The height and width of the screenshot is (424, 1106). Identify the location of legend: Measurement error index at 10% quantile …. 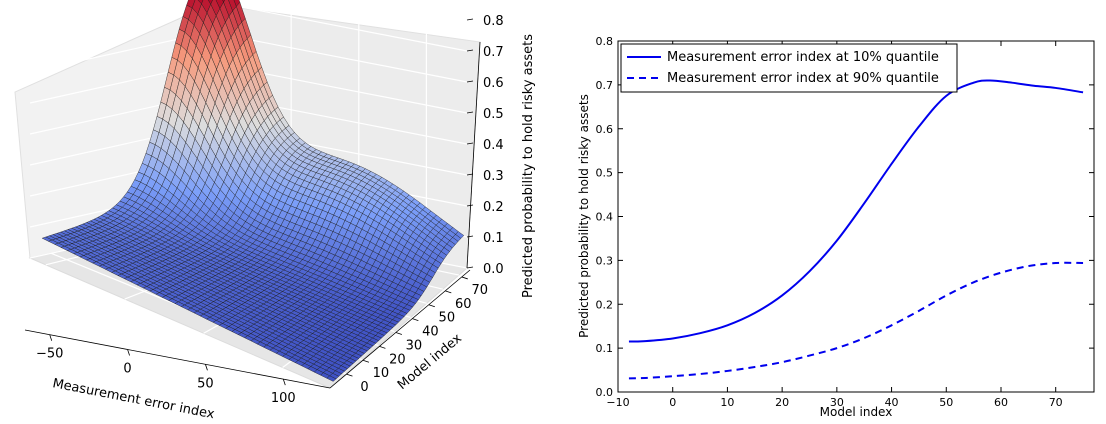
(789, 68).